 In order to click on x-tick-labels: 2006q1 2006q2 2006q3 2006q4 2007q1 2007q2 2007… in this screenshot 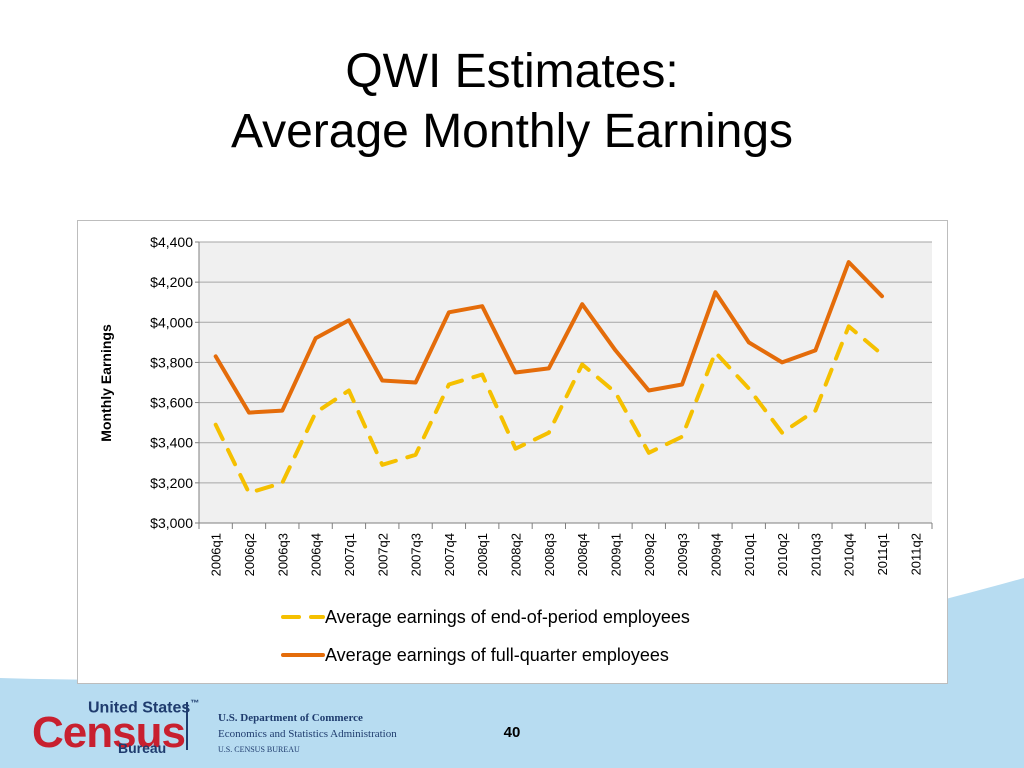, I will do `click(566, 554)`.